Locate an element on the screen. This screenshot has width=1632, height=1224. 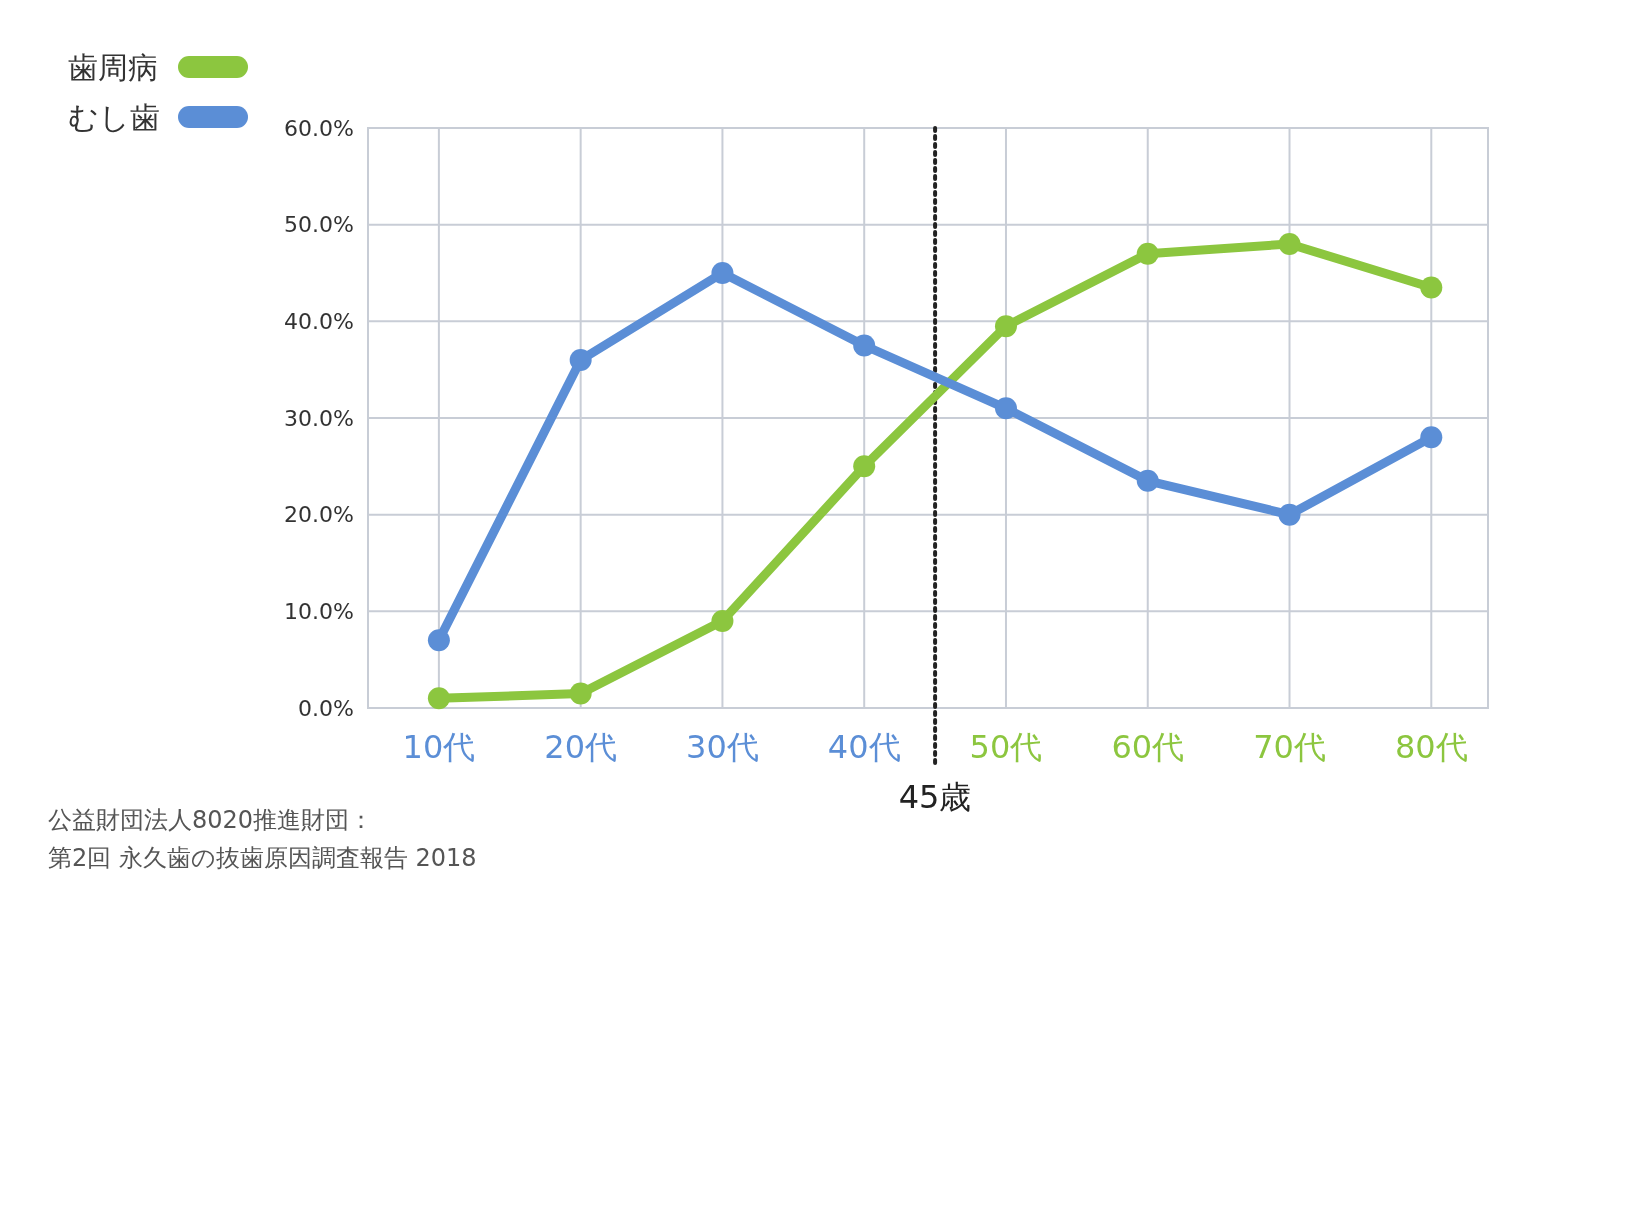
ref-line-label: 45歳 is located at coordinates (935, 797).